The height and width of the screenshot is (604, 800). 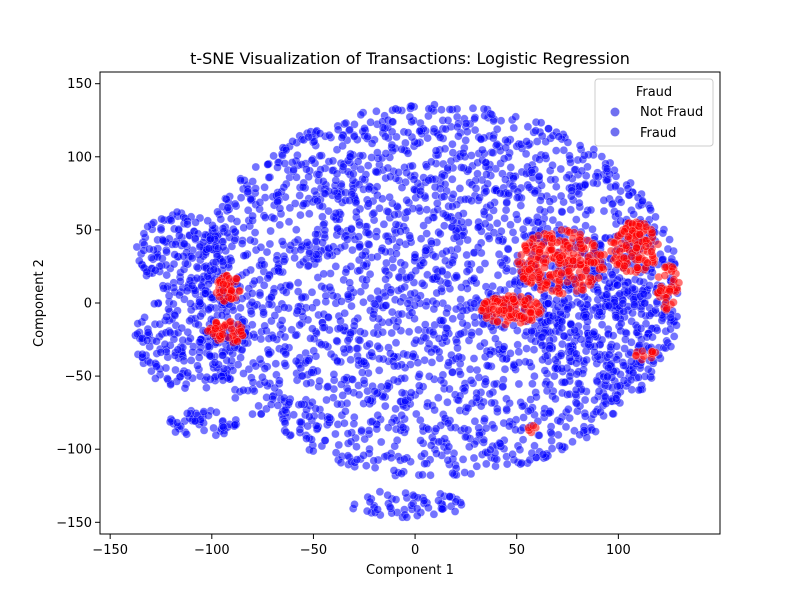 I want to click on x-tick-label: −50, so click(x=313, y=550).